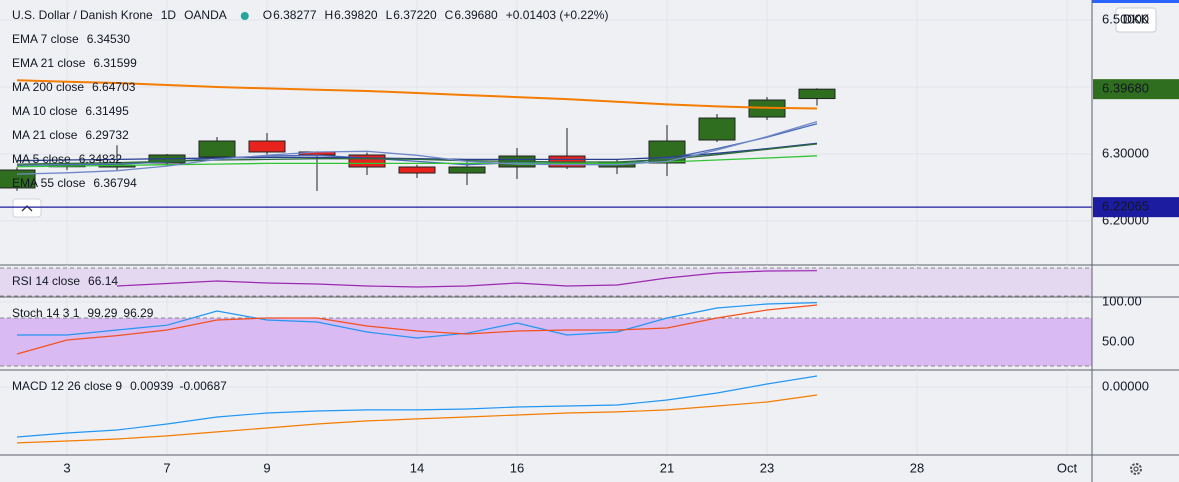 The image size is (1179, 482). Describe the element at coordinates (449, 15) in the screenshot. I see `ohlc-key: C` at that location.